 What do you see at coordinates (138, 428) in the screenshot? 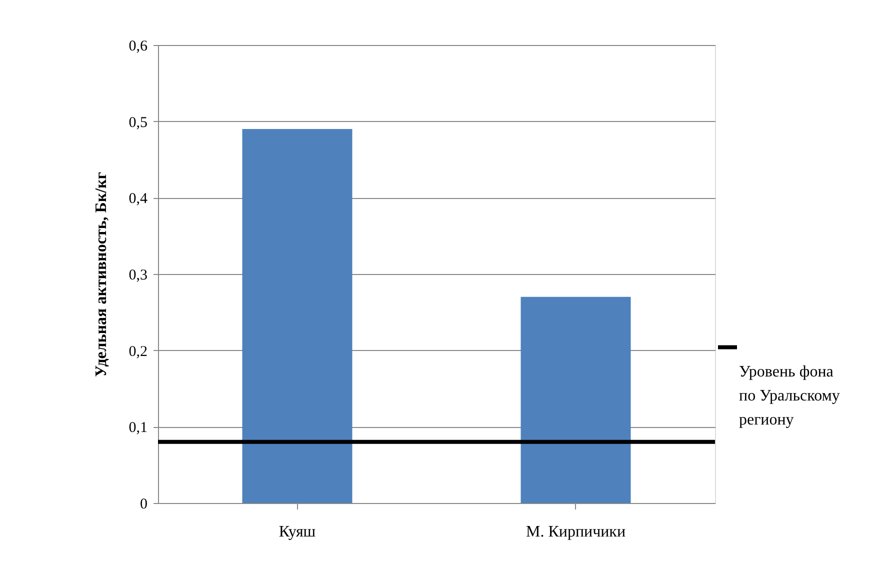
I see `y-tick-label: 0,1` at bounding box center [138, 428].